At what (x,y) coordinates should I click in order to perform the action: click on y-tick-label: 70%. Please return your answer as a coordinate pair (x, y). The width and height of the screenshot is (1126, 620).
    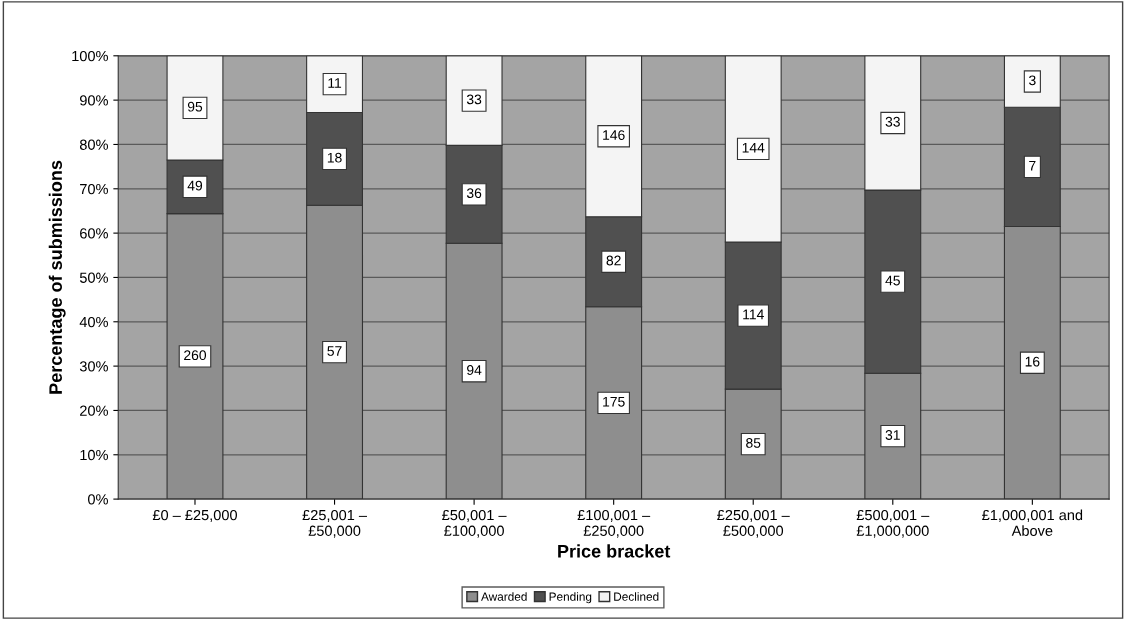
    Looking at the image, I should click on (94, 189).